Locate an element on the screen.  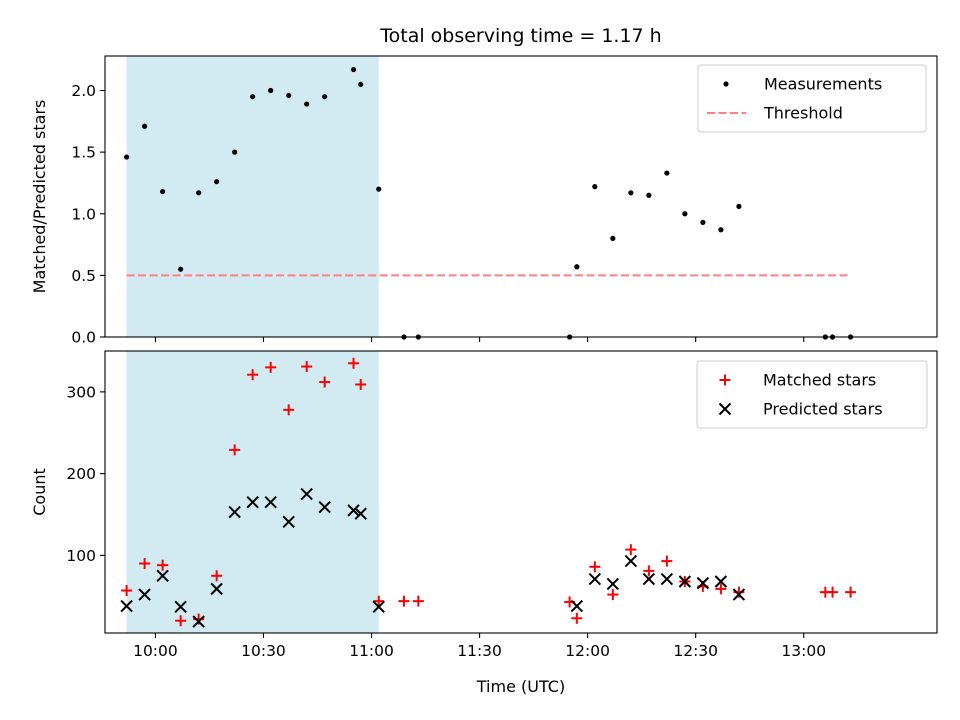
y-tick-label: 0.5 is located at coordinates (83, 276).